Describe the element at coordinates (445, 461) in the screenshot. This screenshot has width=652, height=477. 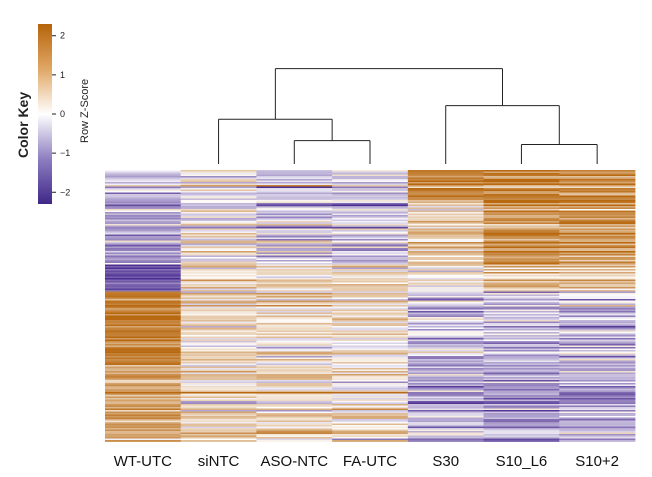
I see `column-label: S30` at that location.